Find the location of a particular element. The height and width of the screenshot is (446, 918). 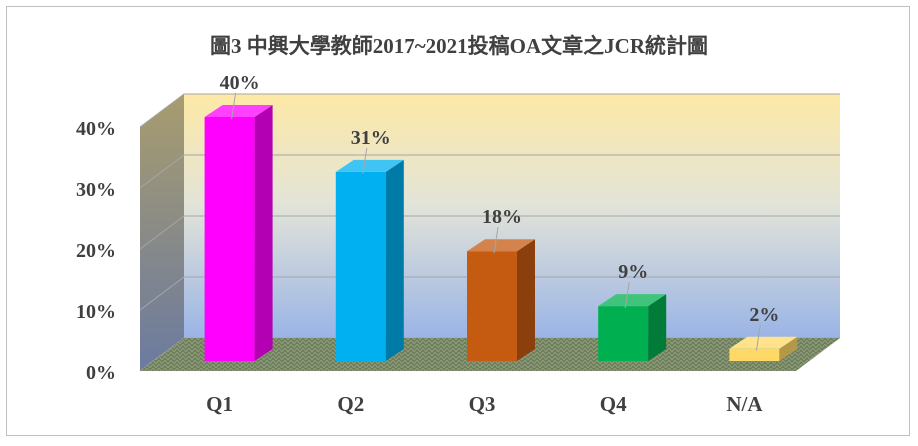

x-tick-label: Q1 is located at coordinates (219, 404).